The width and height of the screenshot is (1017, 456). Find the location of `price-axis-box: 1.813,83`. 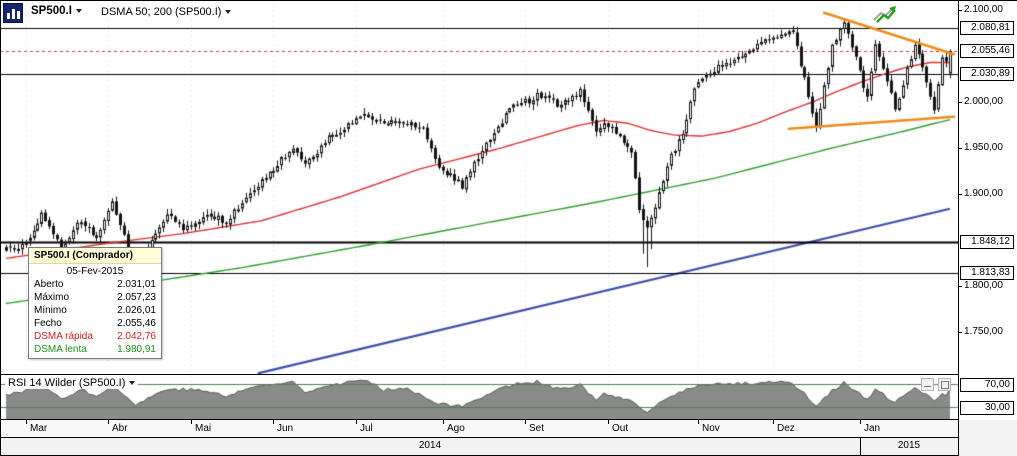

price-axis-box: 1.813,83 is located at coordinates (987, 273).